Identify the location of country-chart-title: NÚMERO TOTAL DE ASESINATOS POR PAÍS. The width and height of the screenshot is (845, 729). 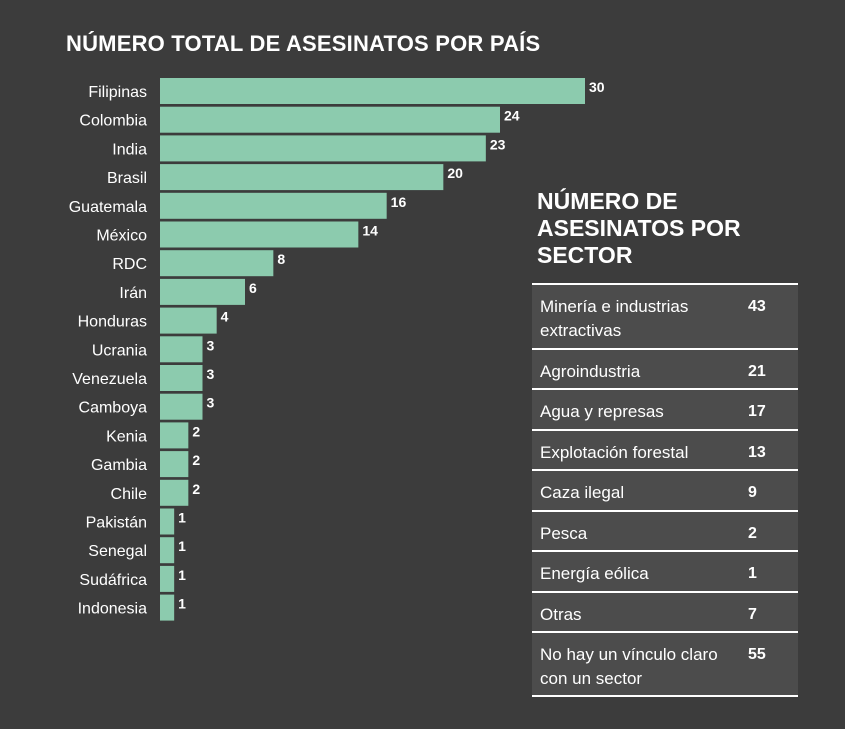
(303, 43).